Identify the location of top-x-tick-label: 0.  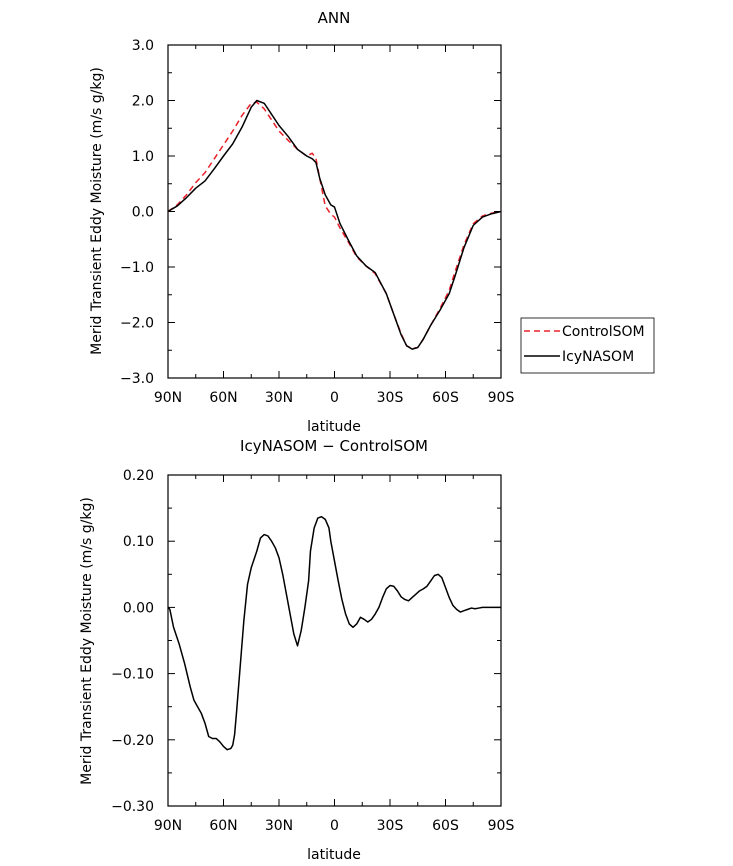
(334, 398).